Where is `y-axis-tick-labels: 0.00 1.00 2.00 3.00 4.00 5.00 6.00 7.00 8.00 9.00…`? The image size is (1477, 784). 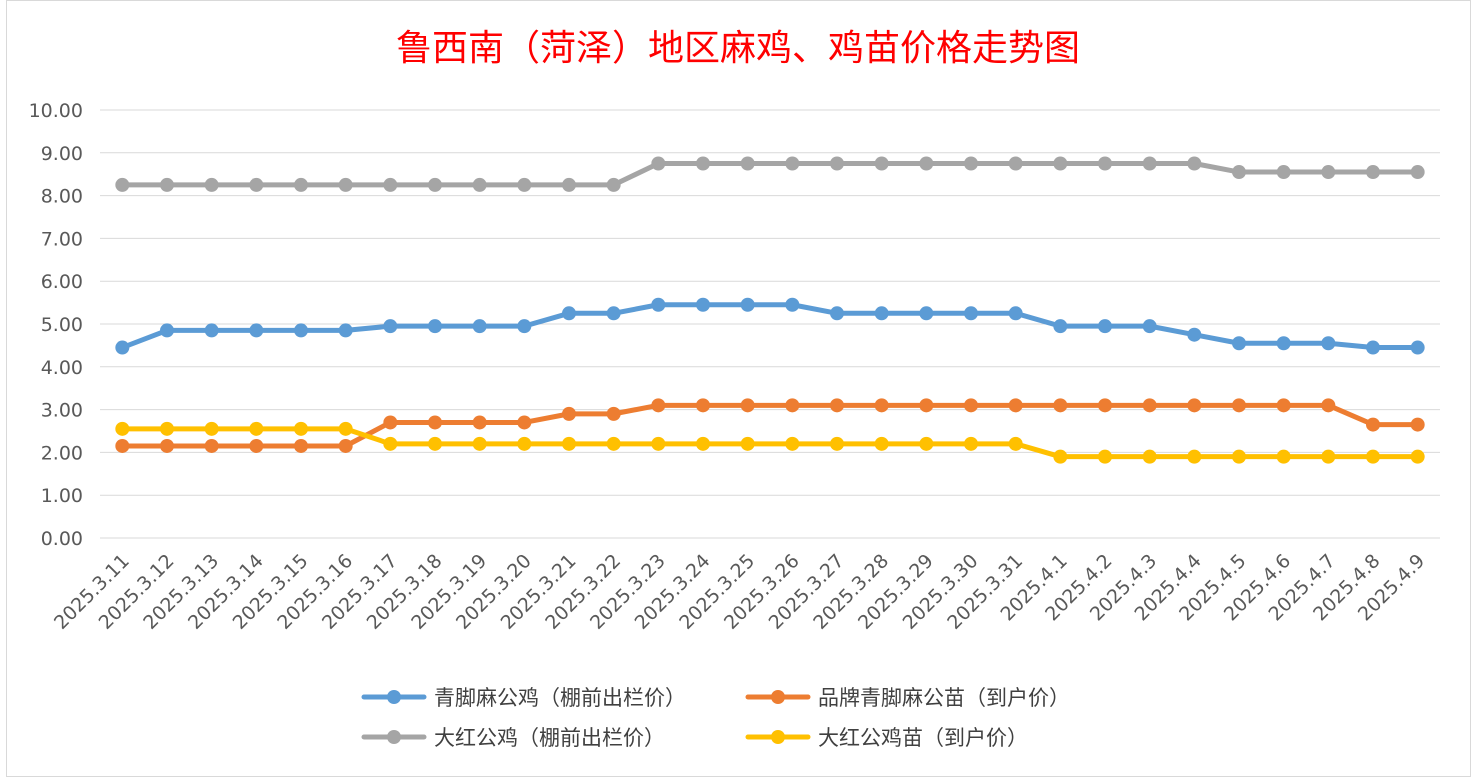
y-axis-tick-labels: 0.00 1.00 2.00 3.00 4.00 5.00 6.00 7.00 8.00 9.00… is located at coordinates (56, 325).